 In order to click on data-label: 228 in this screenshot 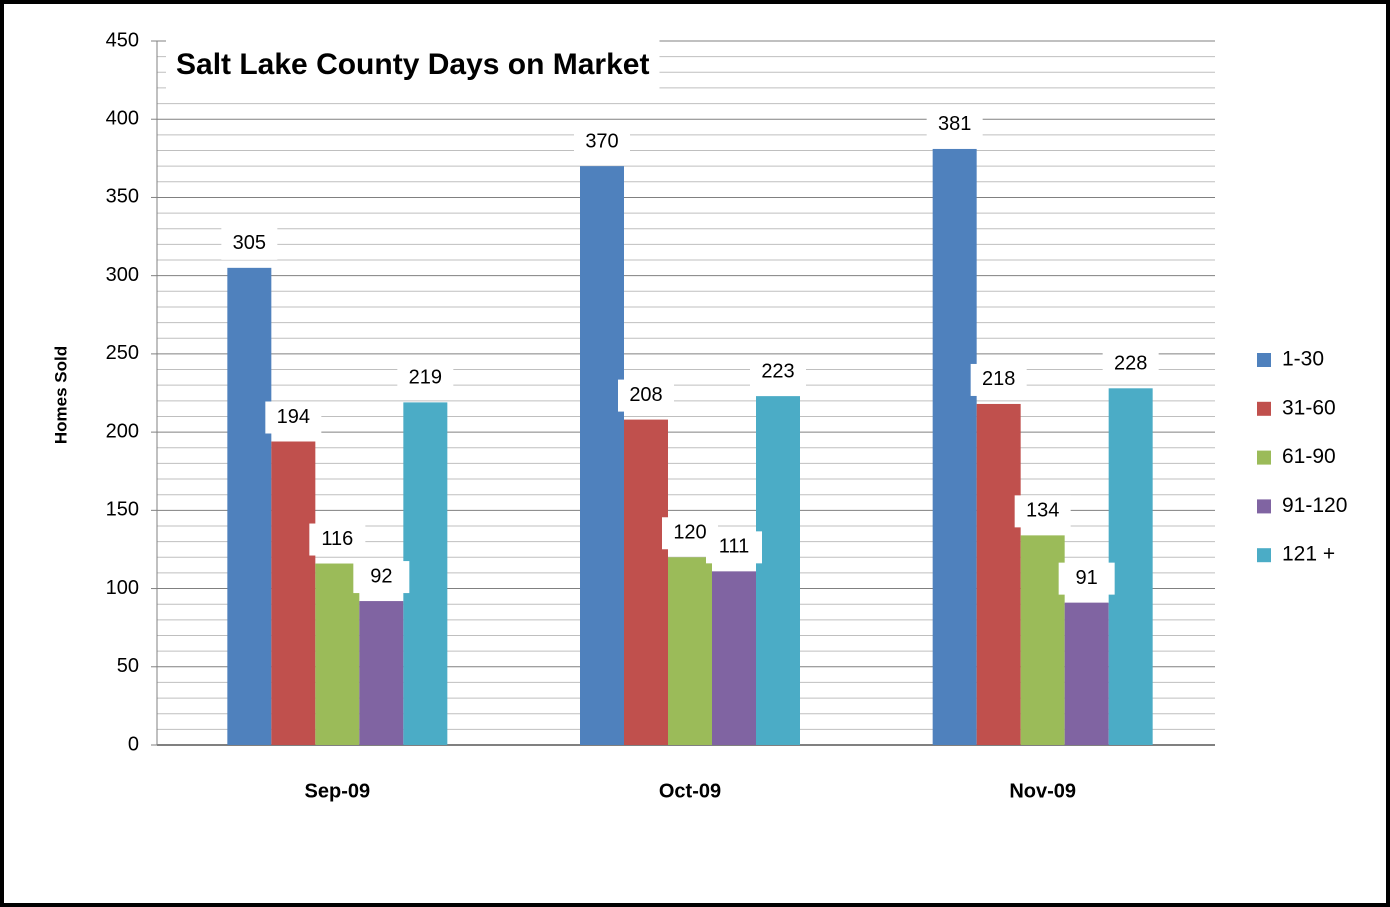, I will do `click(1130, 364)`.